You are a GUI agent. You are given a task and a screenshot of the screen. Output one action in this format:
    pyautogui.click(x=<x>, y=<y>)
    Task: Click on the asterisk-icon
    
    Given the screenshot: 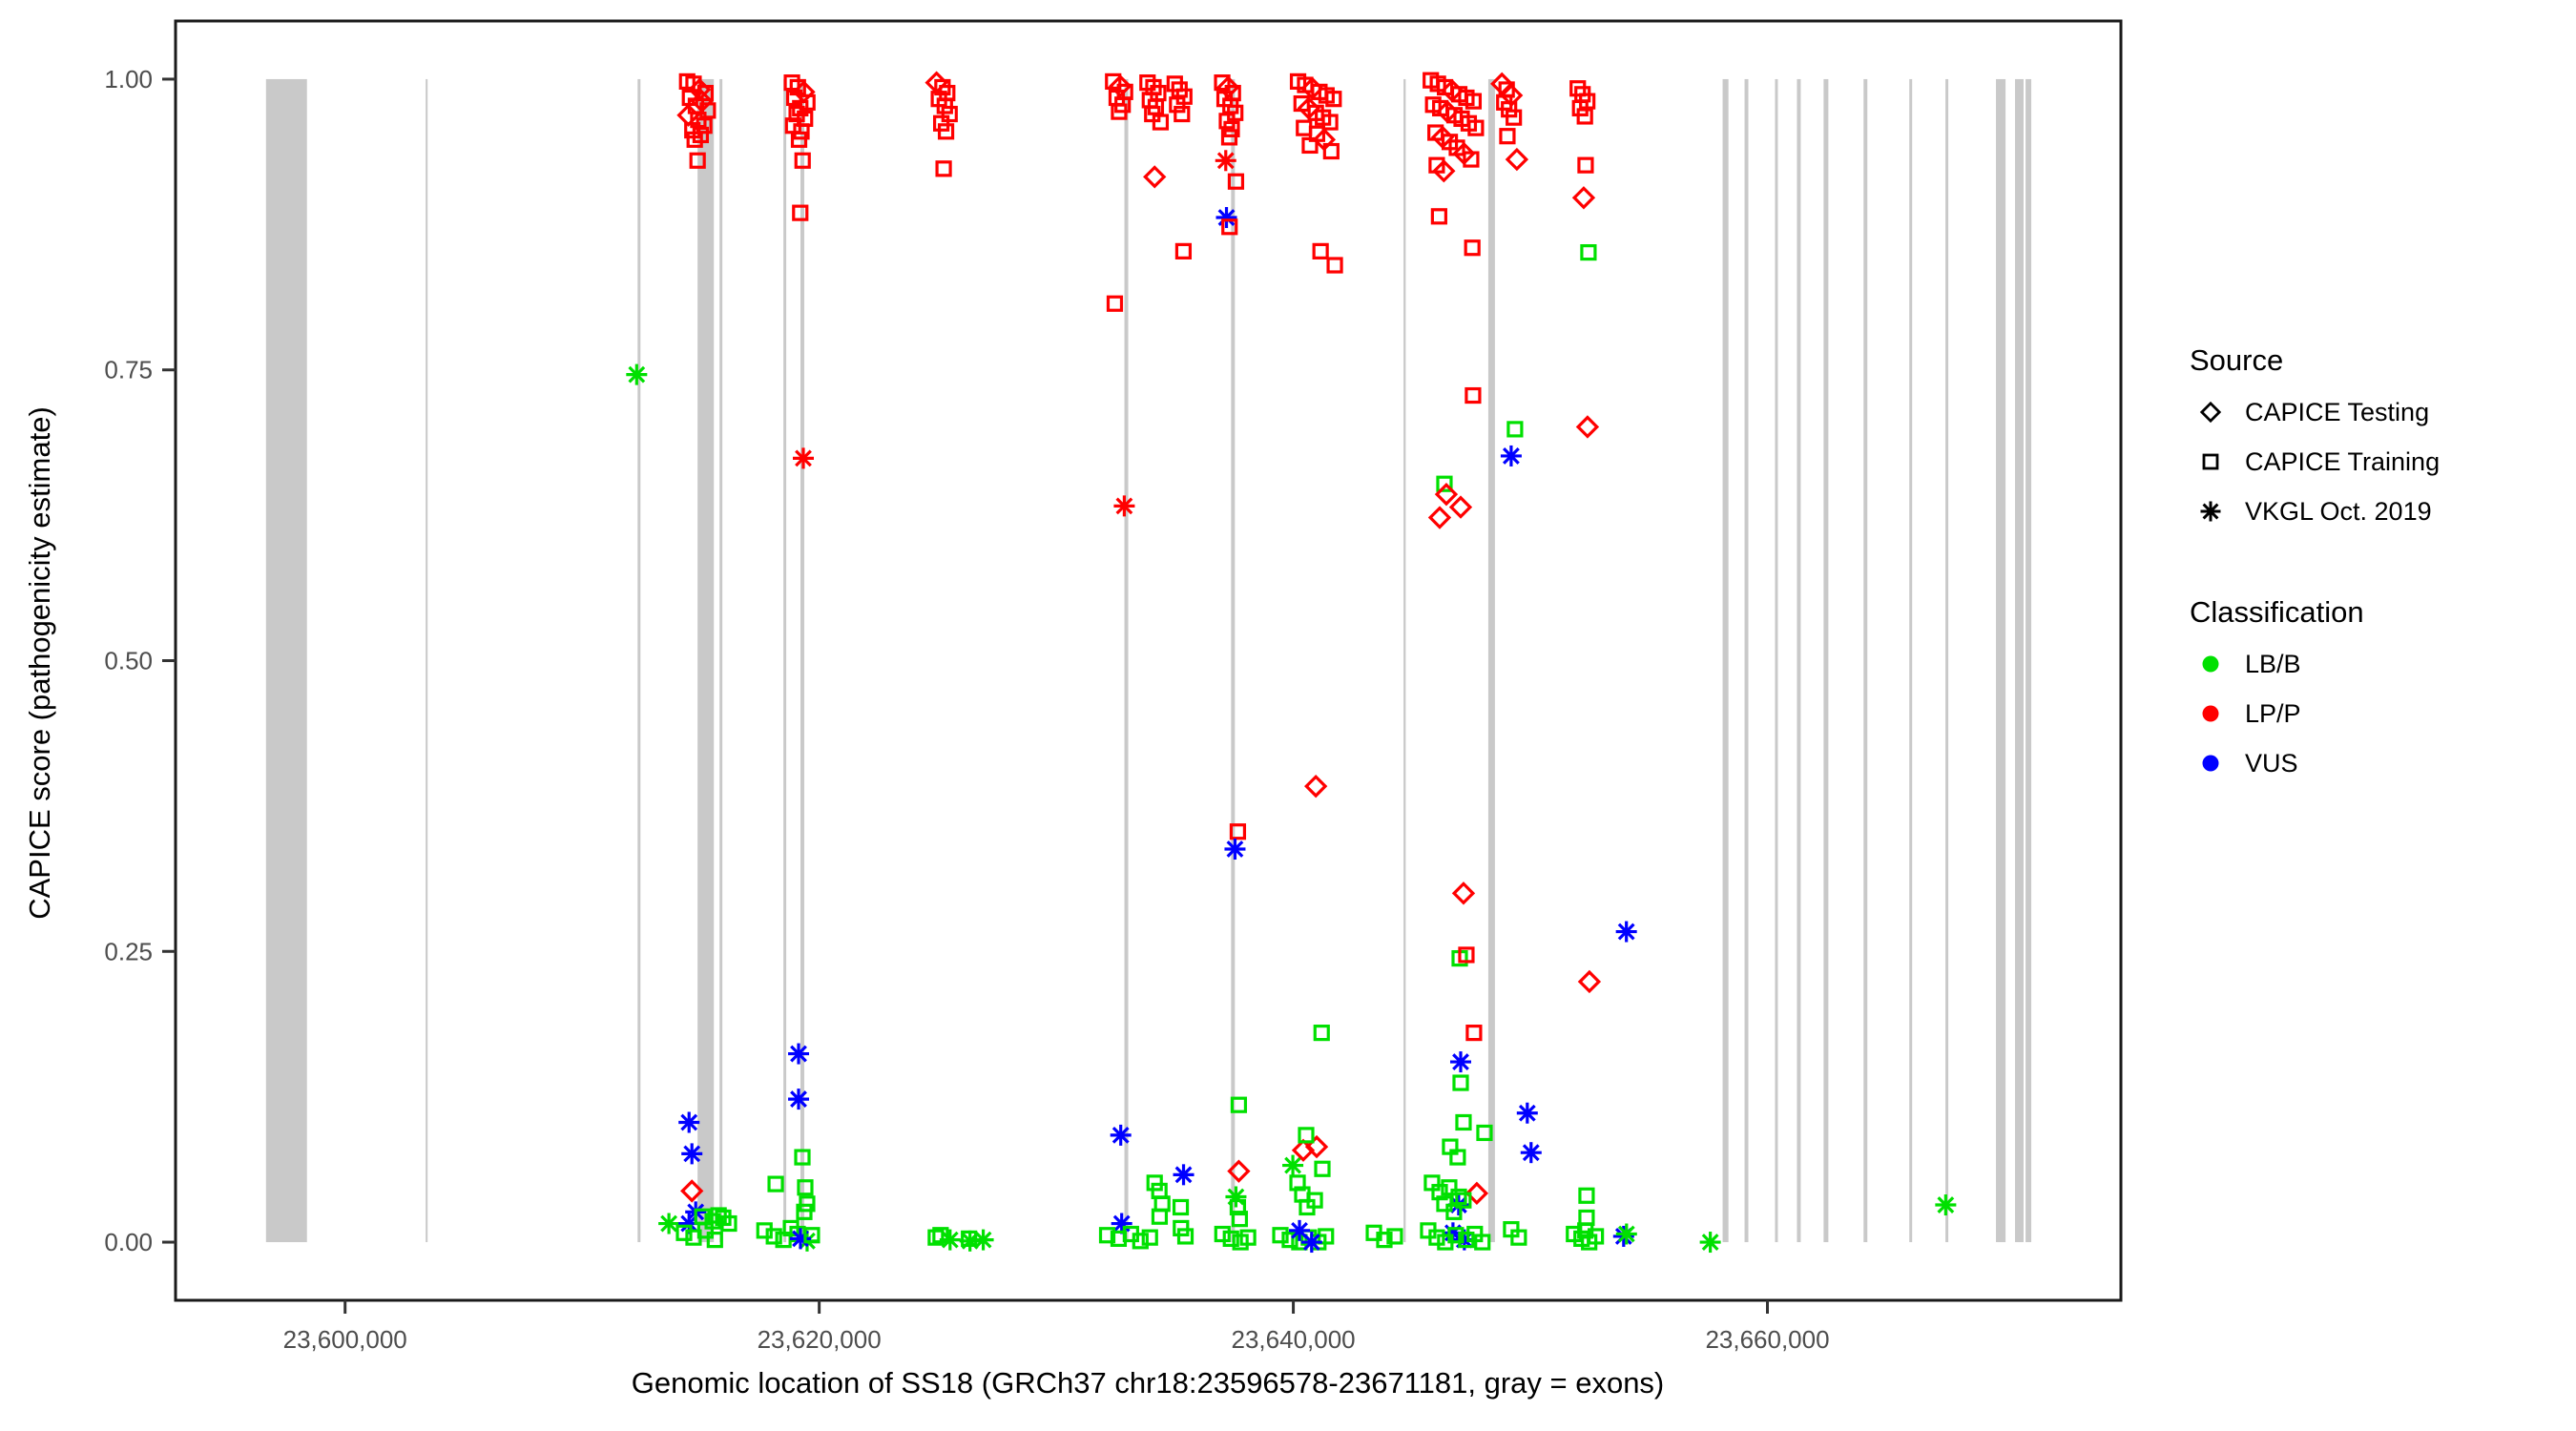 What is the action you would take?
    pyautogui.click(x=2211, y=511)
    